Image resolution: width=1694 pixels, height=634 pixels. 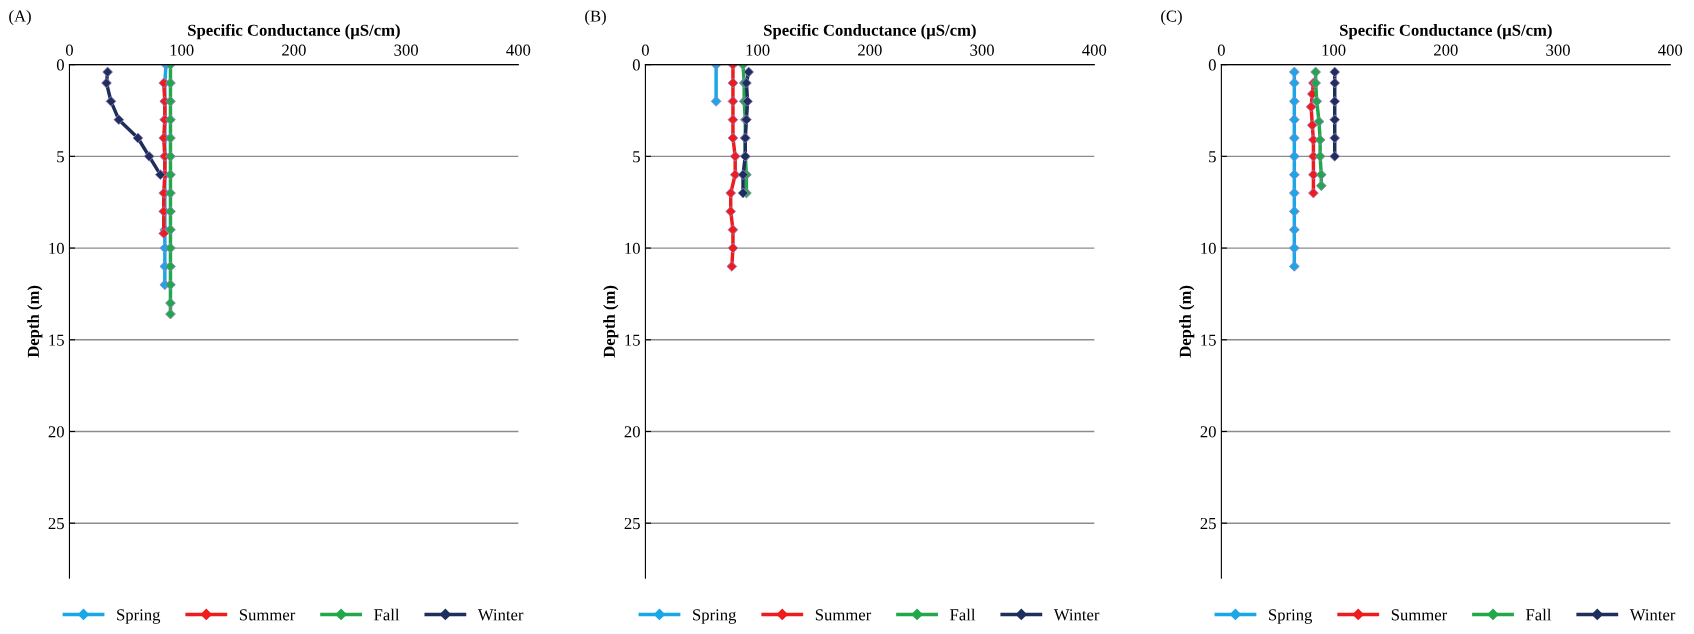 I want to click on chart-title: (A), so click(x=20, y=18).